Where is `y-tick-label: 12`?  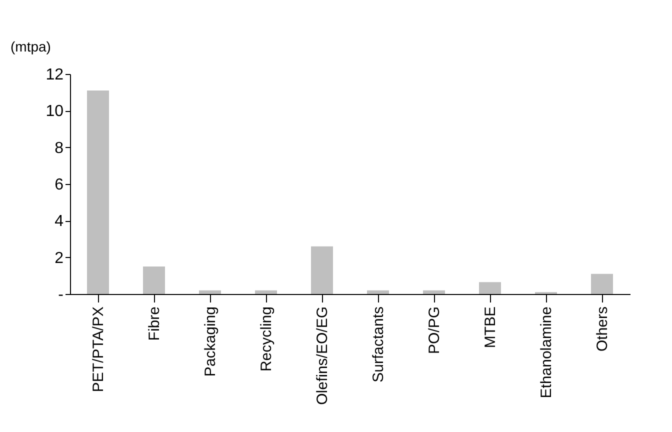
y-tick-label: 12 is located at coordinates (55, 75).